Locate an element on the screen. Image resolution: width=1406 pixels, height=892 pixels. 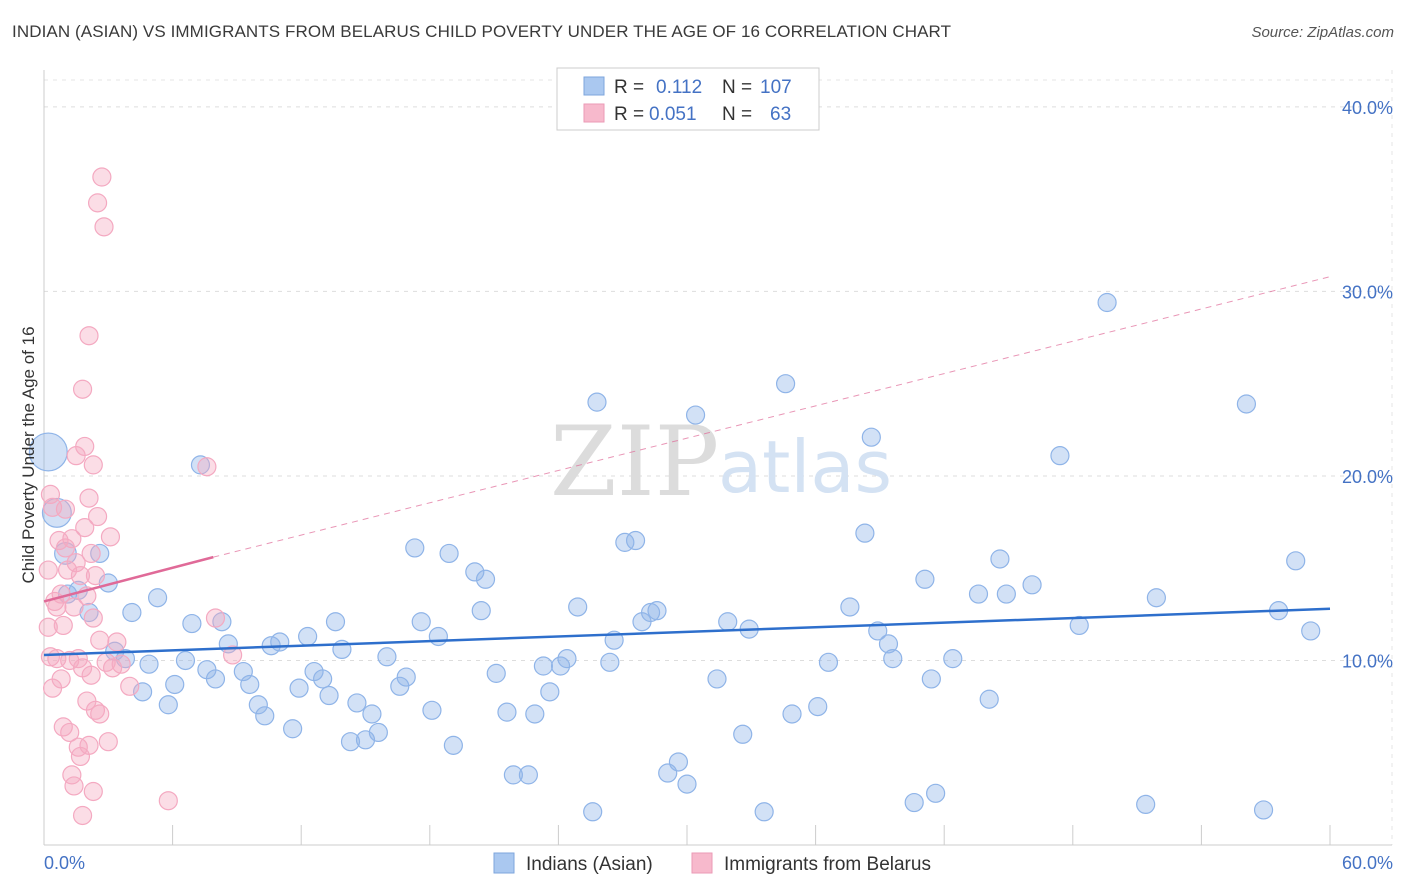
legend-n-value-belarus: 63 is located at coordinates (780, 114).